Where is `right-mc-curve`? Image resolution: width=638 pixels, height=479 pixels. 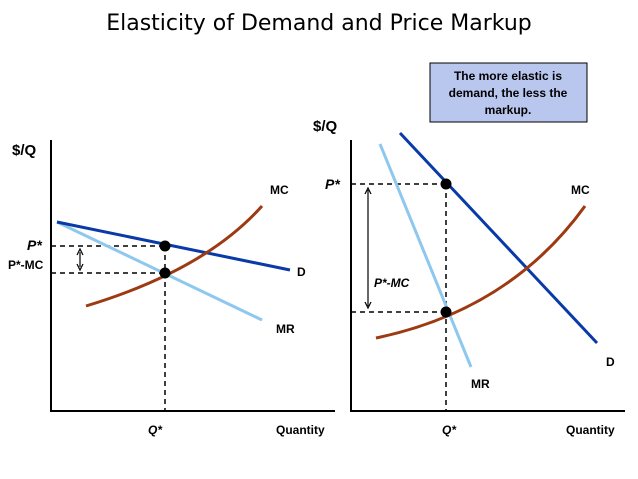
right-mc-curve is located at coordinates (481, 272).